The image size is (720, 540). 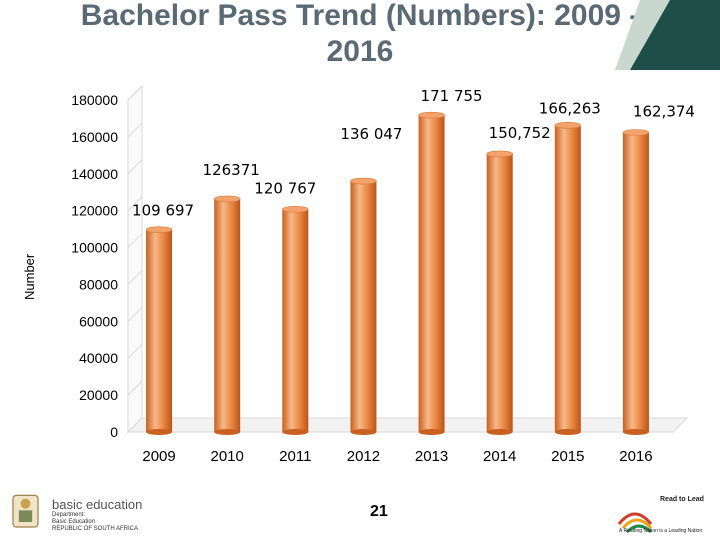 I want to click on x-tick-label: 2009, so click(x=158, y=456).